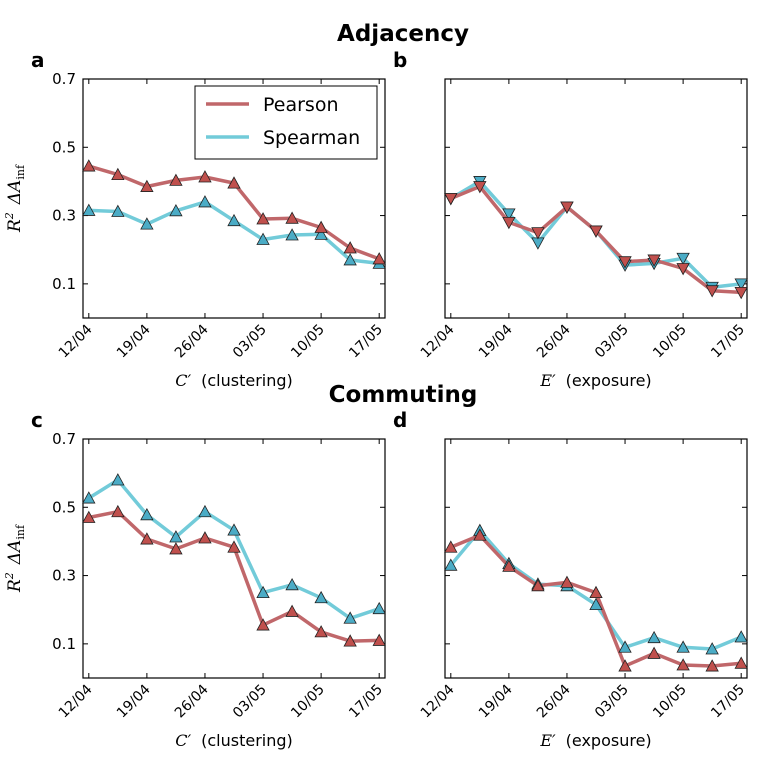  Describe the element at coordinates (15, 558) in the screenshot. I see `panel-c-ylabel: R2ΔAinf` at that location.